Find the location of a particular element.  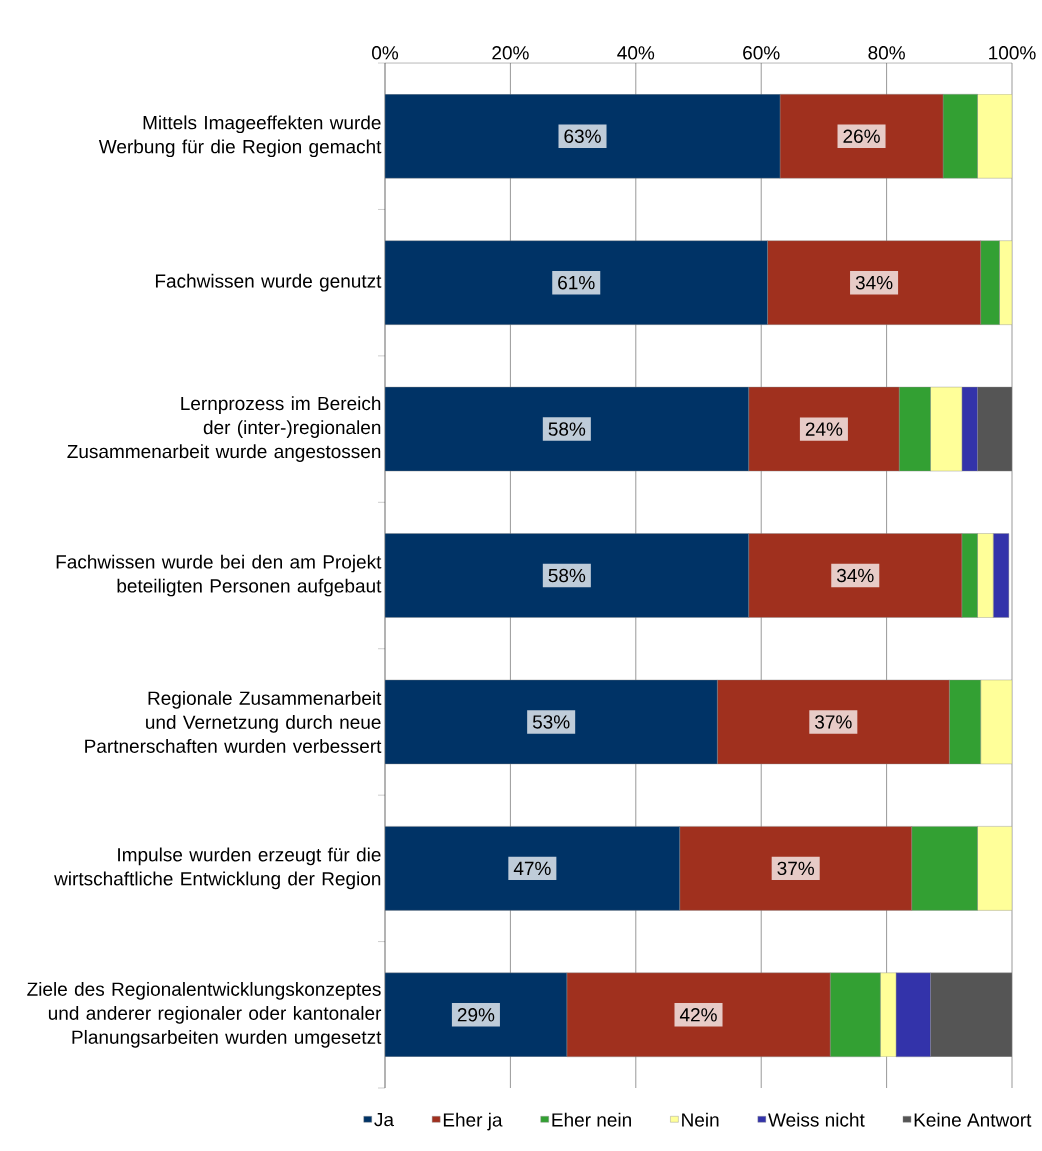

legend-label: Keine Antwort is located at coordinates (973, 1119).